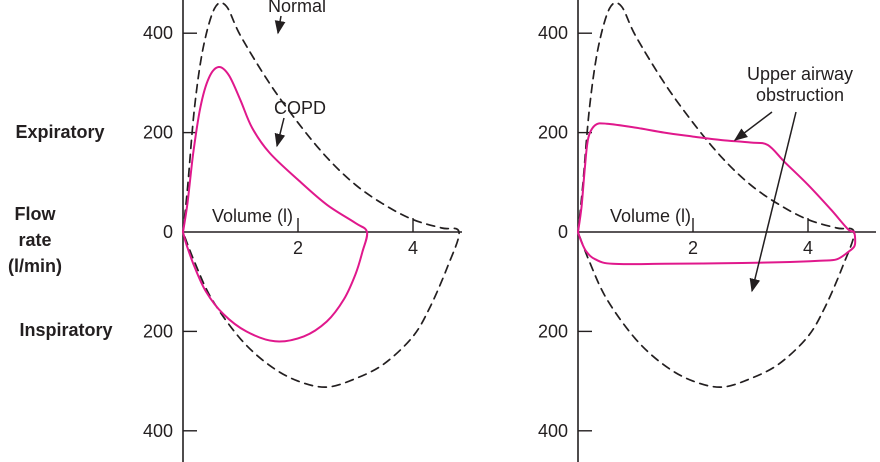  I want to click on series-copd, so click(275, 204).